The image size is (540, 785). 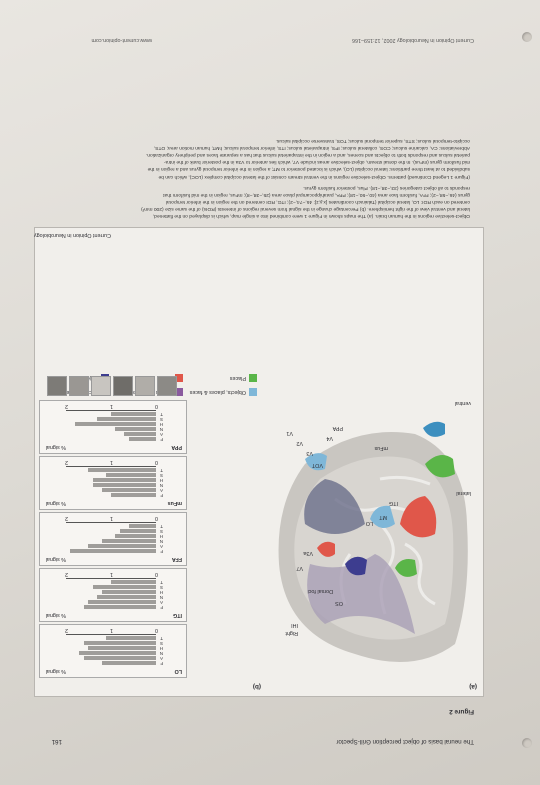 I want to click on legend-label: Places, so click(x=237, y=378).